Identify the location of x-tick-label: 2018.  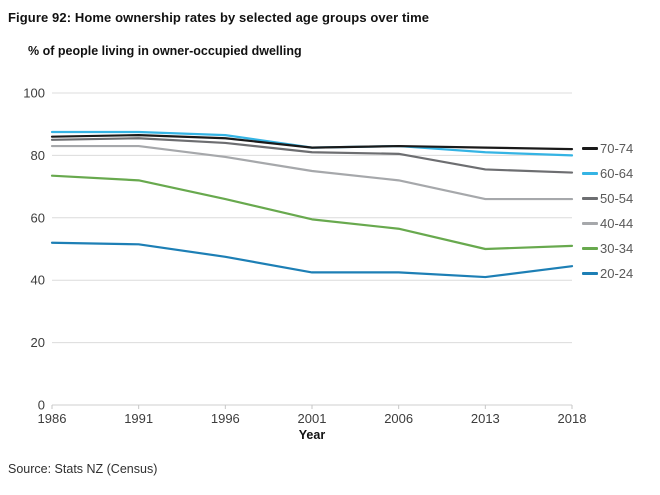
(572, 418).